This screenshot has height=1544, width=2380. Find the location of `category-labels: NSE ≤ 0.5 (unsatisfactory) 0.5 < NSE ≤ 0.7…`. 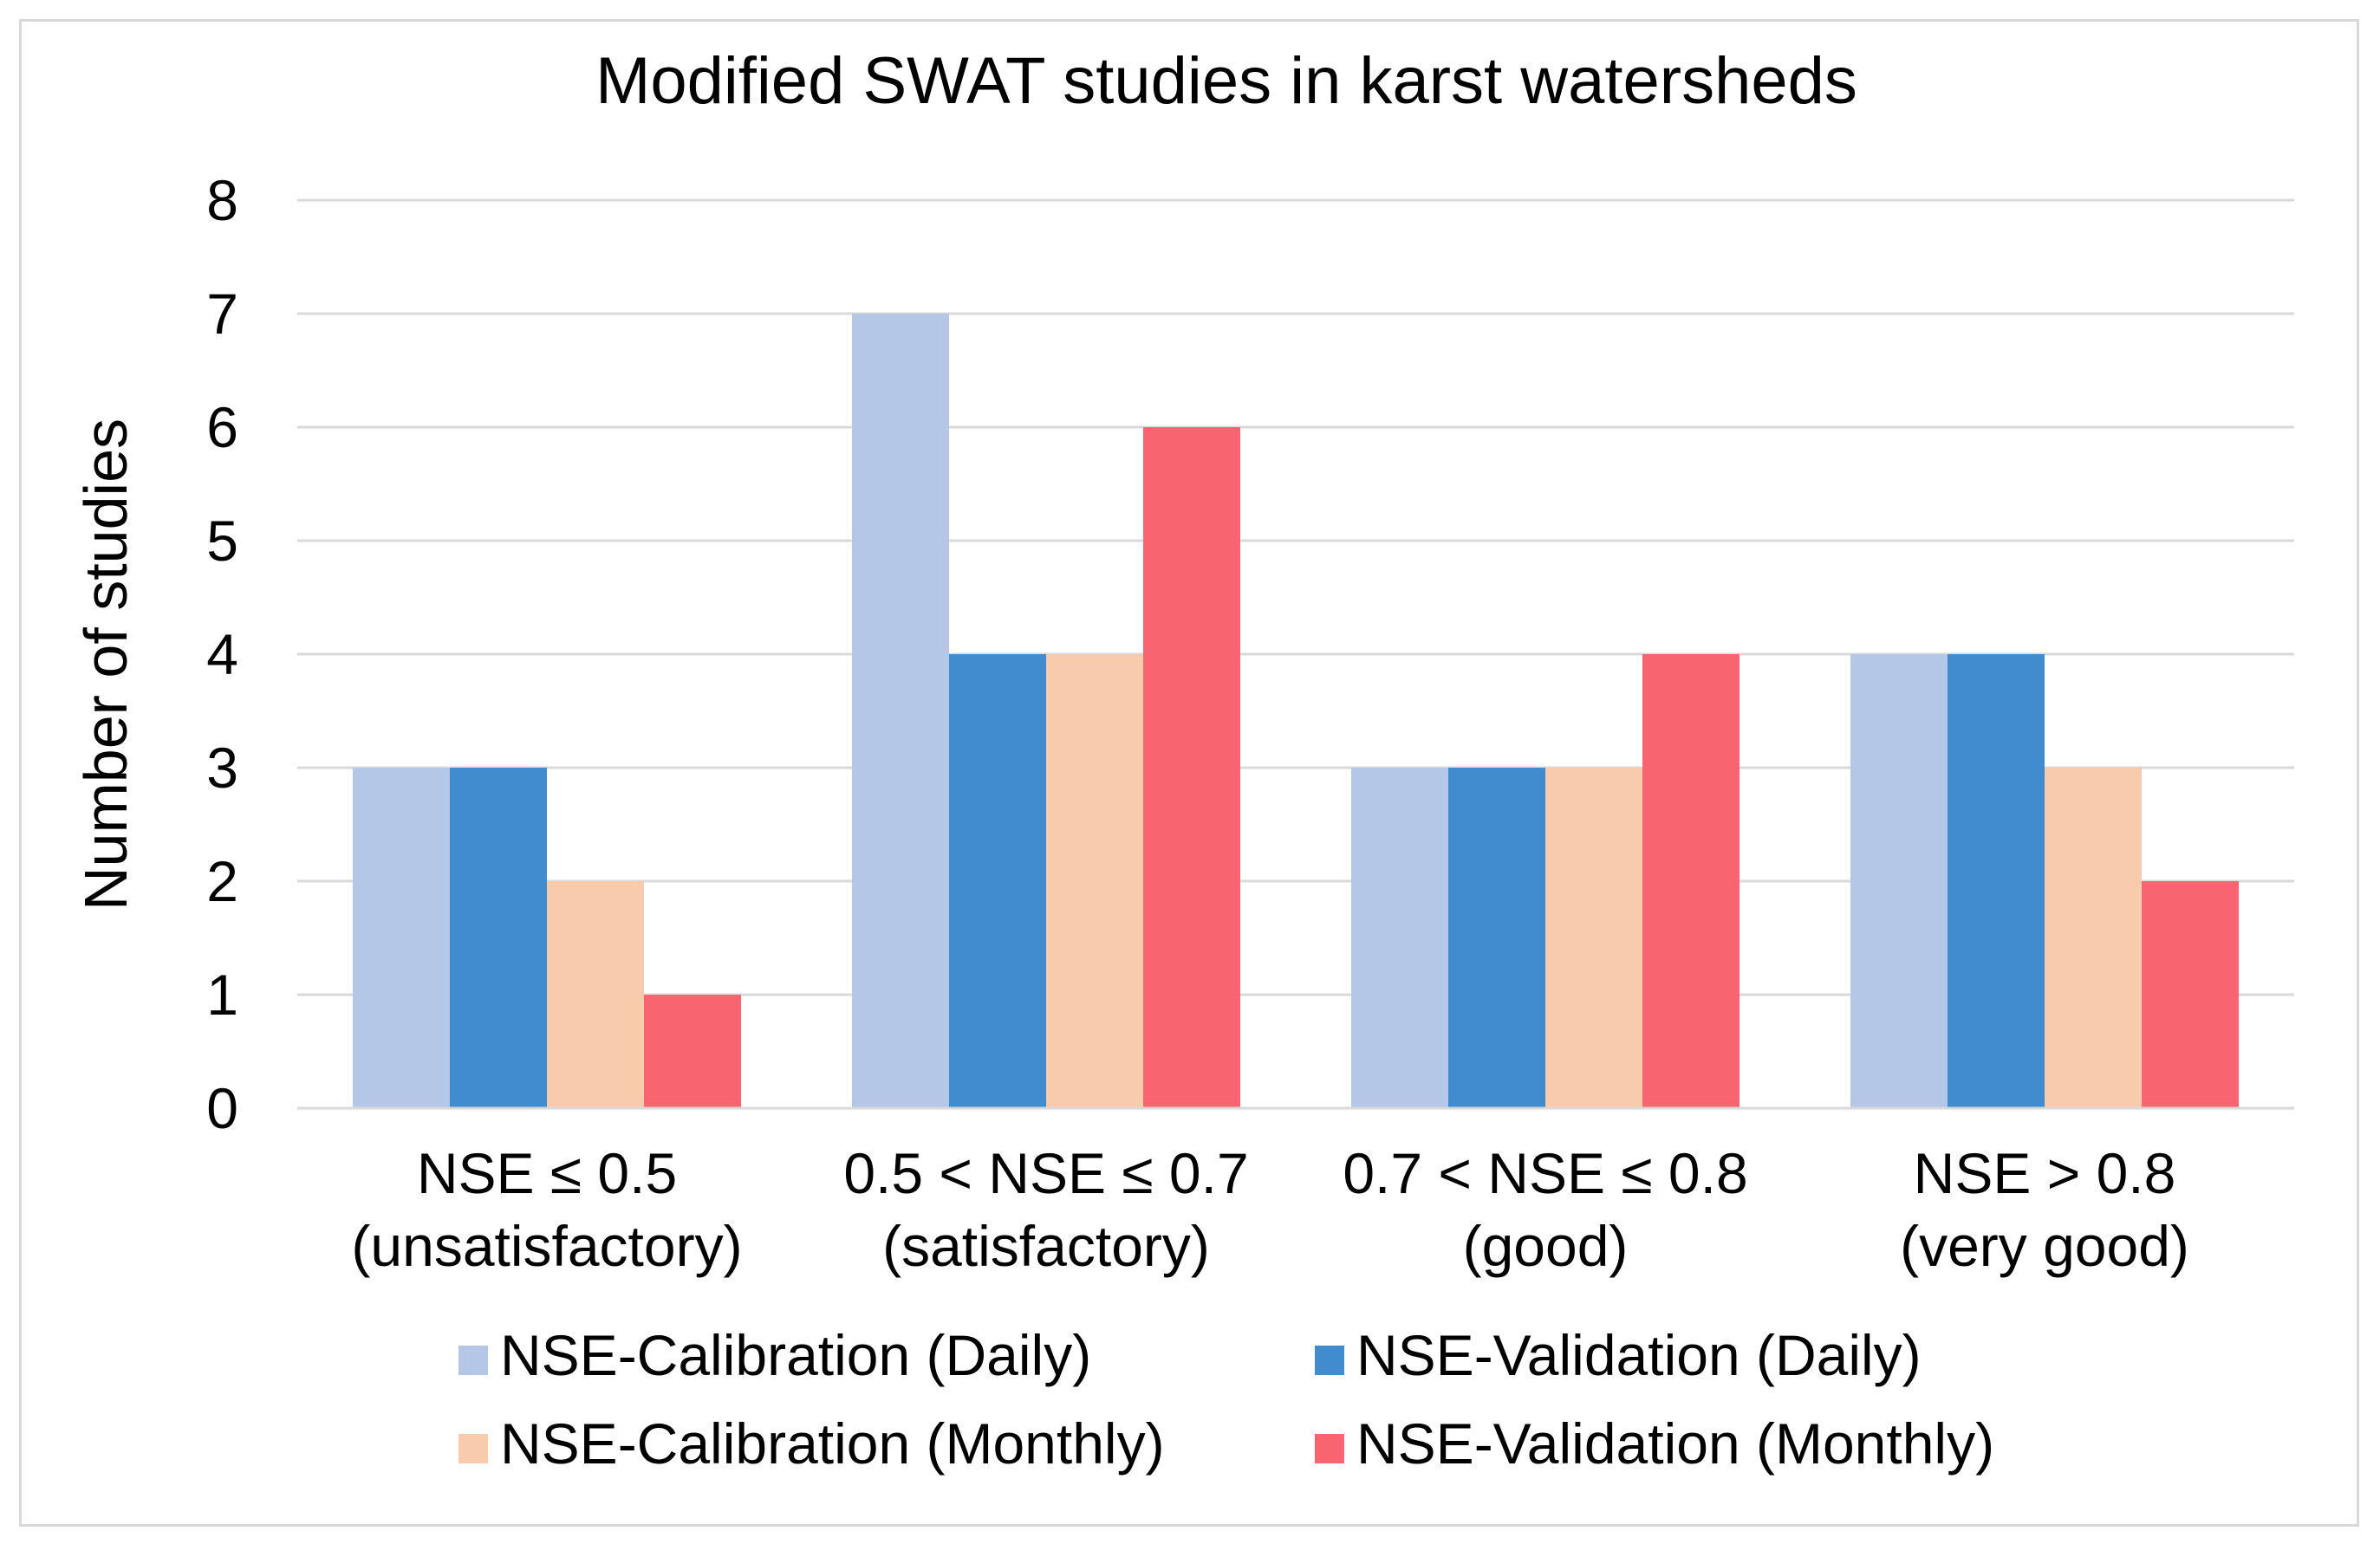

category-labels: NSE ≤ 0.5 (unsatisfactory) 0.5 < NSE ≤ 0.7… is located at coordinates (1269, 1210).